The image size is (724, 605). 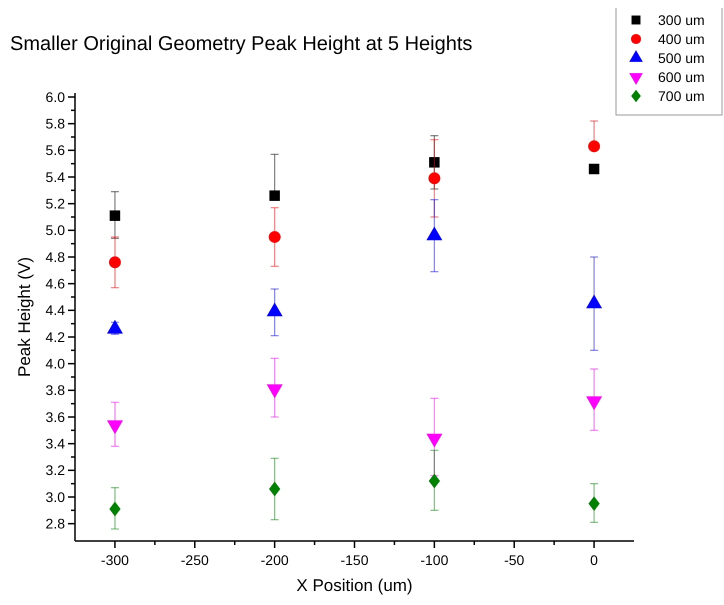 I want to click on y-tick-label: 3.2, so click(x=56, y=470).